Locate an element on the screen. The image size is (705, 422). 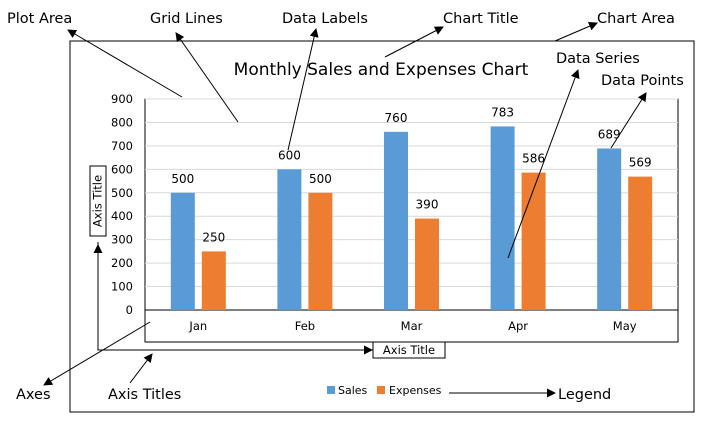
data-label: 586 is located at coordinates (533, 159).